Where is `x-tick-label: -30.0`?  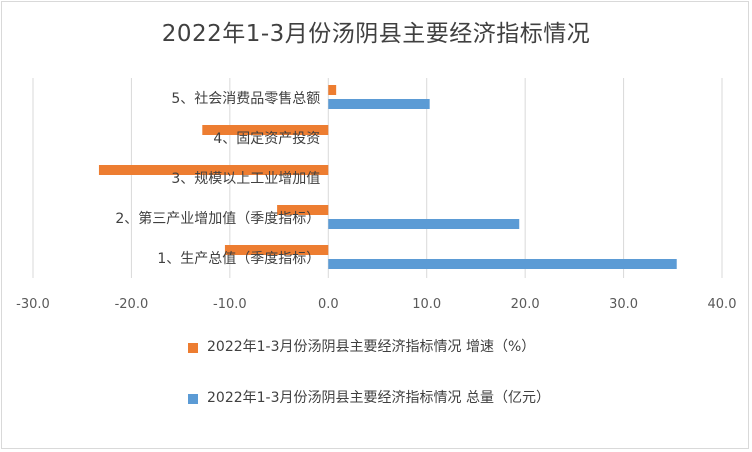 x-tick-label: -30.0 is located at coordinates (33, 304).